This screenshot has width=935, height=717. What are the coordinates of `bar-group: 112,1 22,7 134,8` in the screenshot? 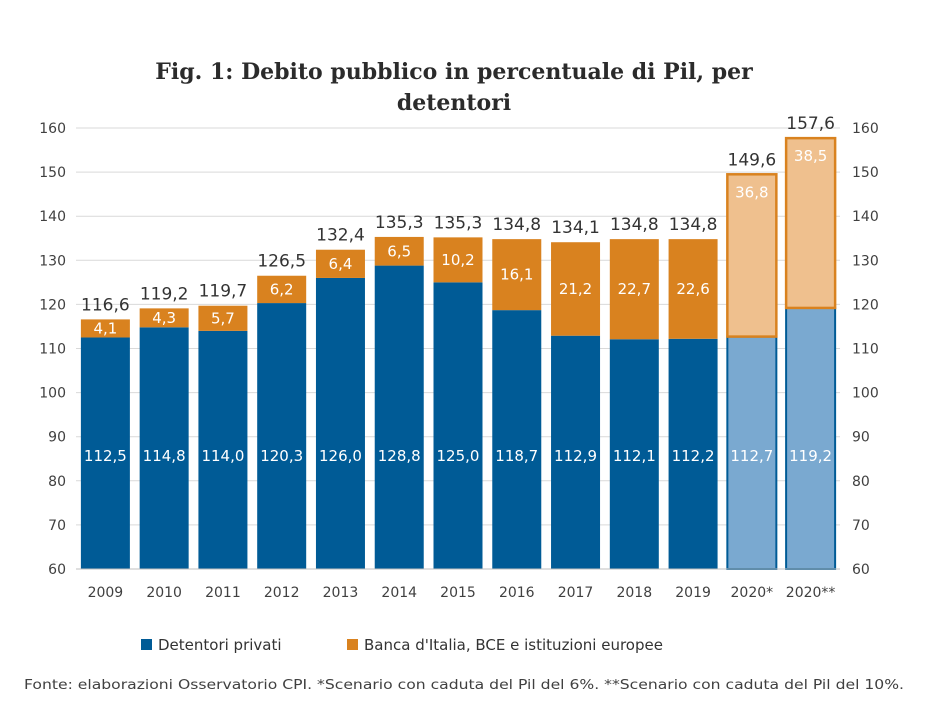 It's located at (634, 392).